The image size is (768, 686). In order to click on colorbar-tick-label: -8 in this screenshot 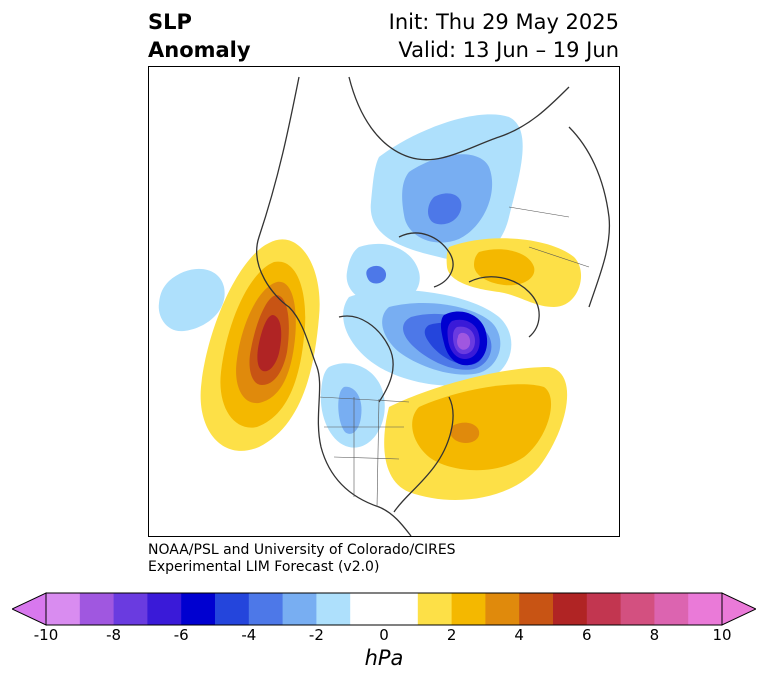, I will do `click(114, 635)`.